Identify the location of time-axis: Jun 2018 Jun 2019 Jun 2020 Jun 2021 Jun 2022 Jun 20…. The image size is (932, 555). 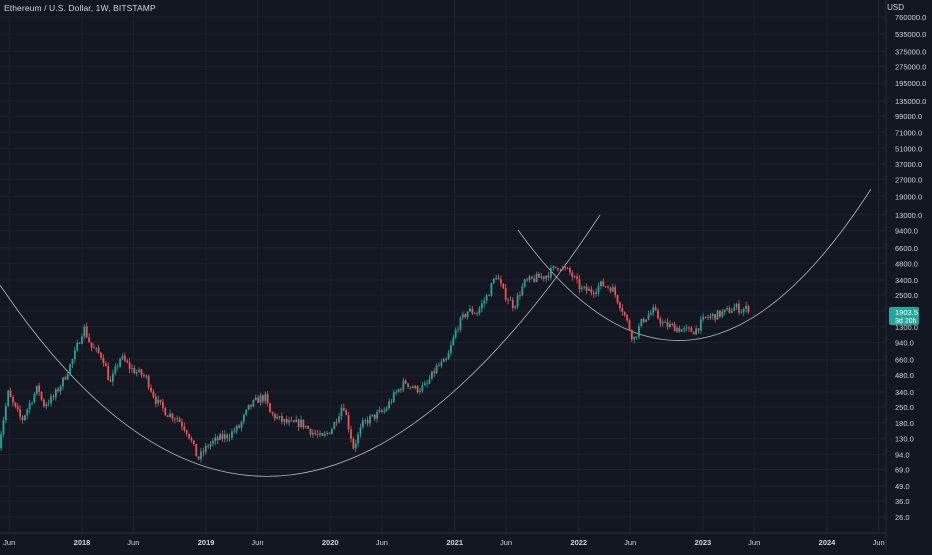
(443, 539).